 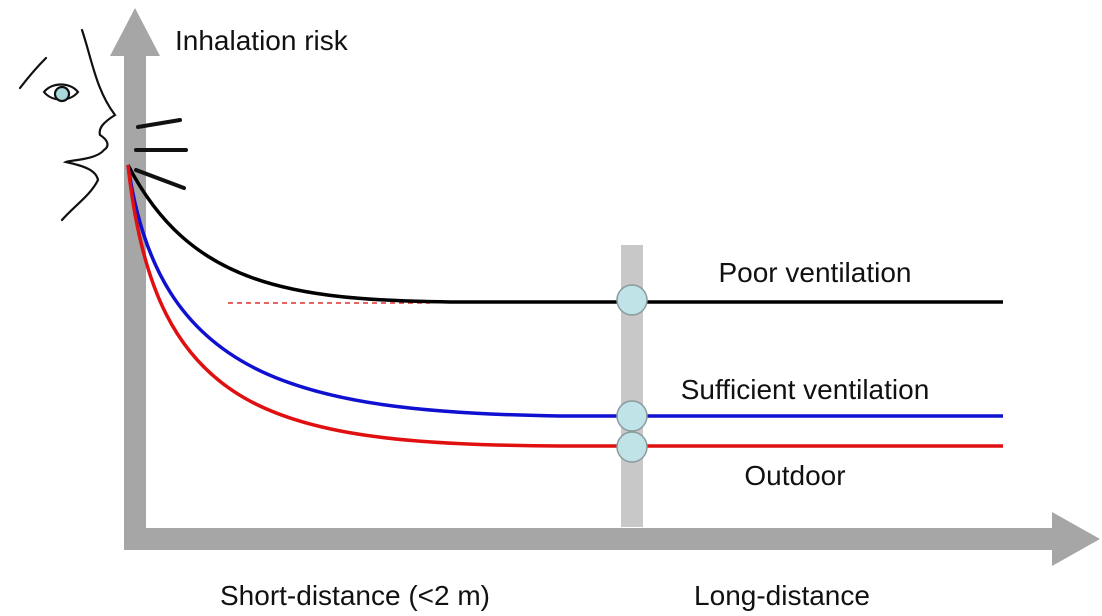 What do you see at coordinates (355, 595) in the screenshot?
I see `x-axis-label: Short-distance (<2 m)` at bounding box center [355, 595].